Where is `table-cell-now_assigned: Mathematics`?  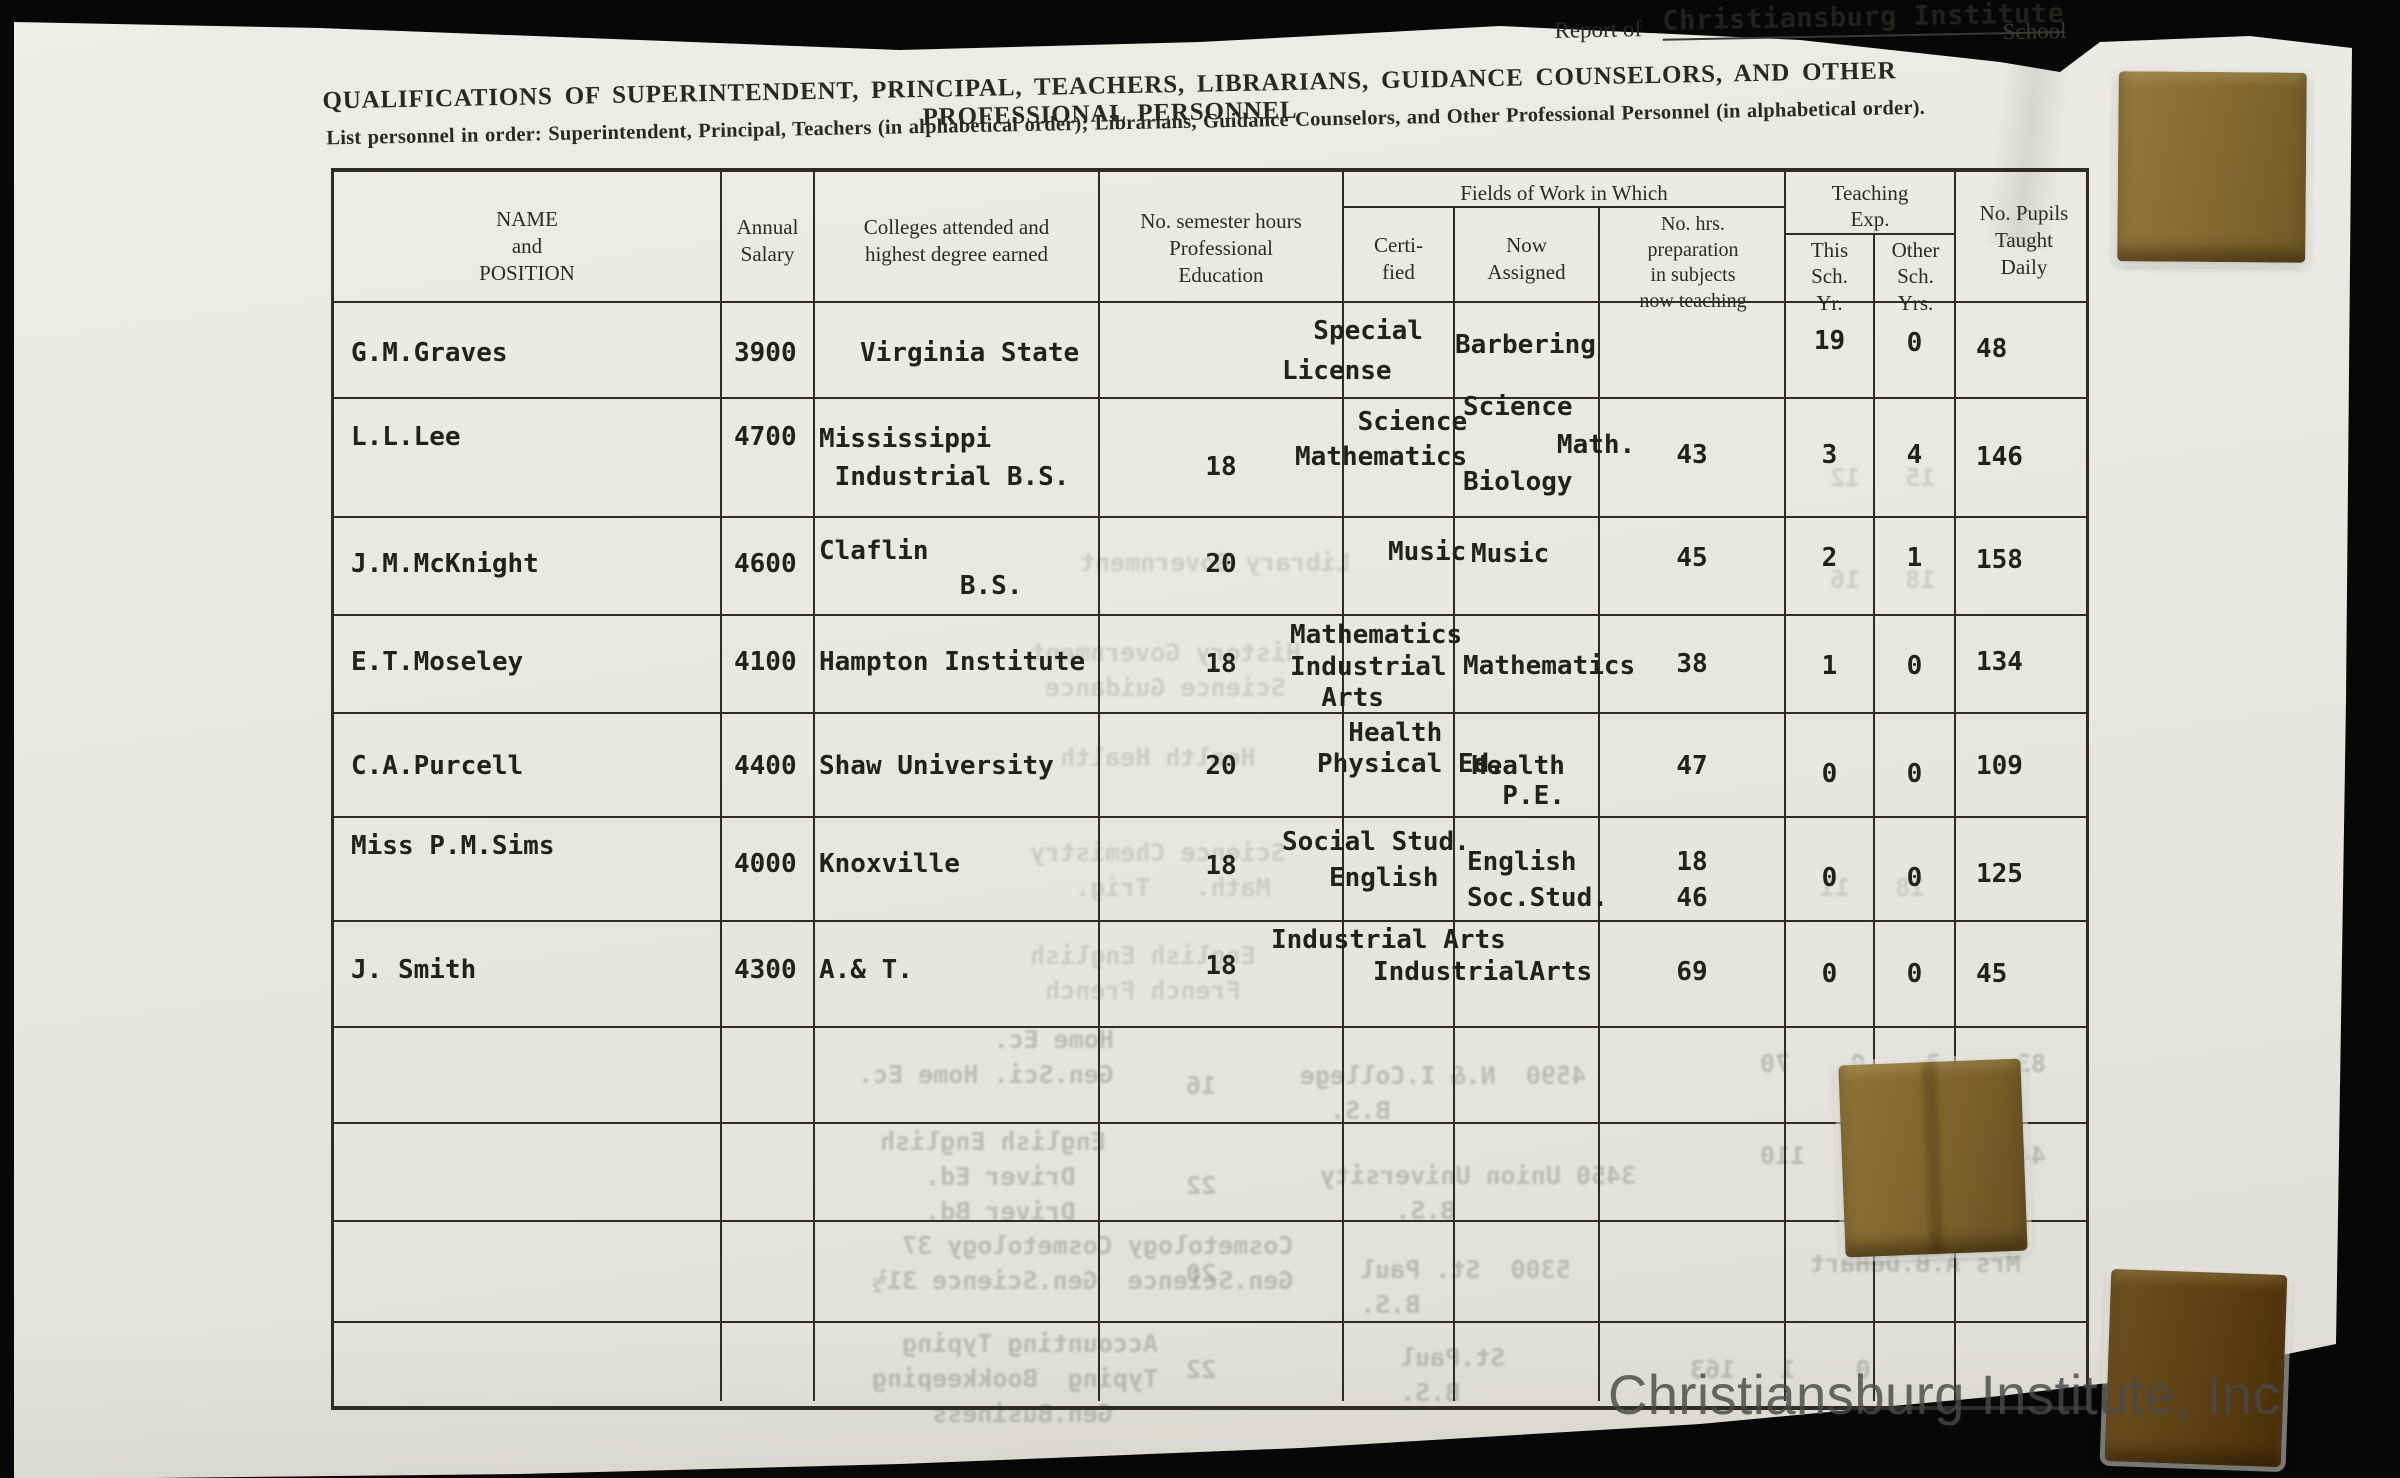
table-cell-now_assigned: Mathematics is located at coordinates (1545, 664).